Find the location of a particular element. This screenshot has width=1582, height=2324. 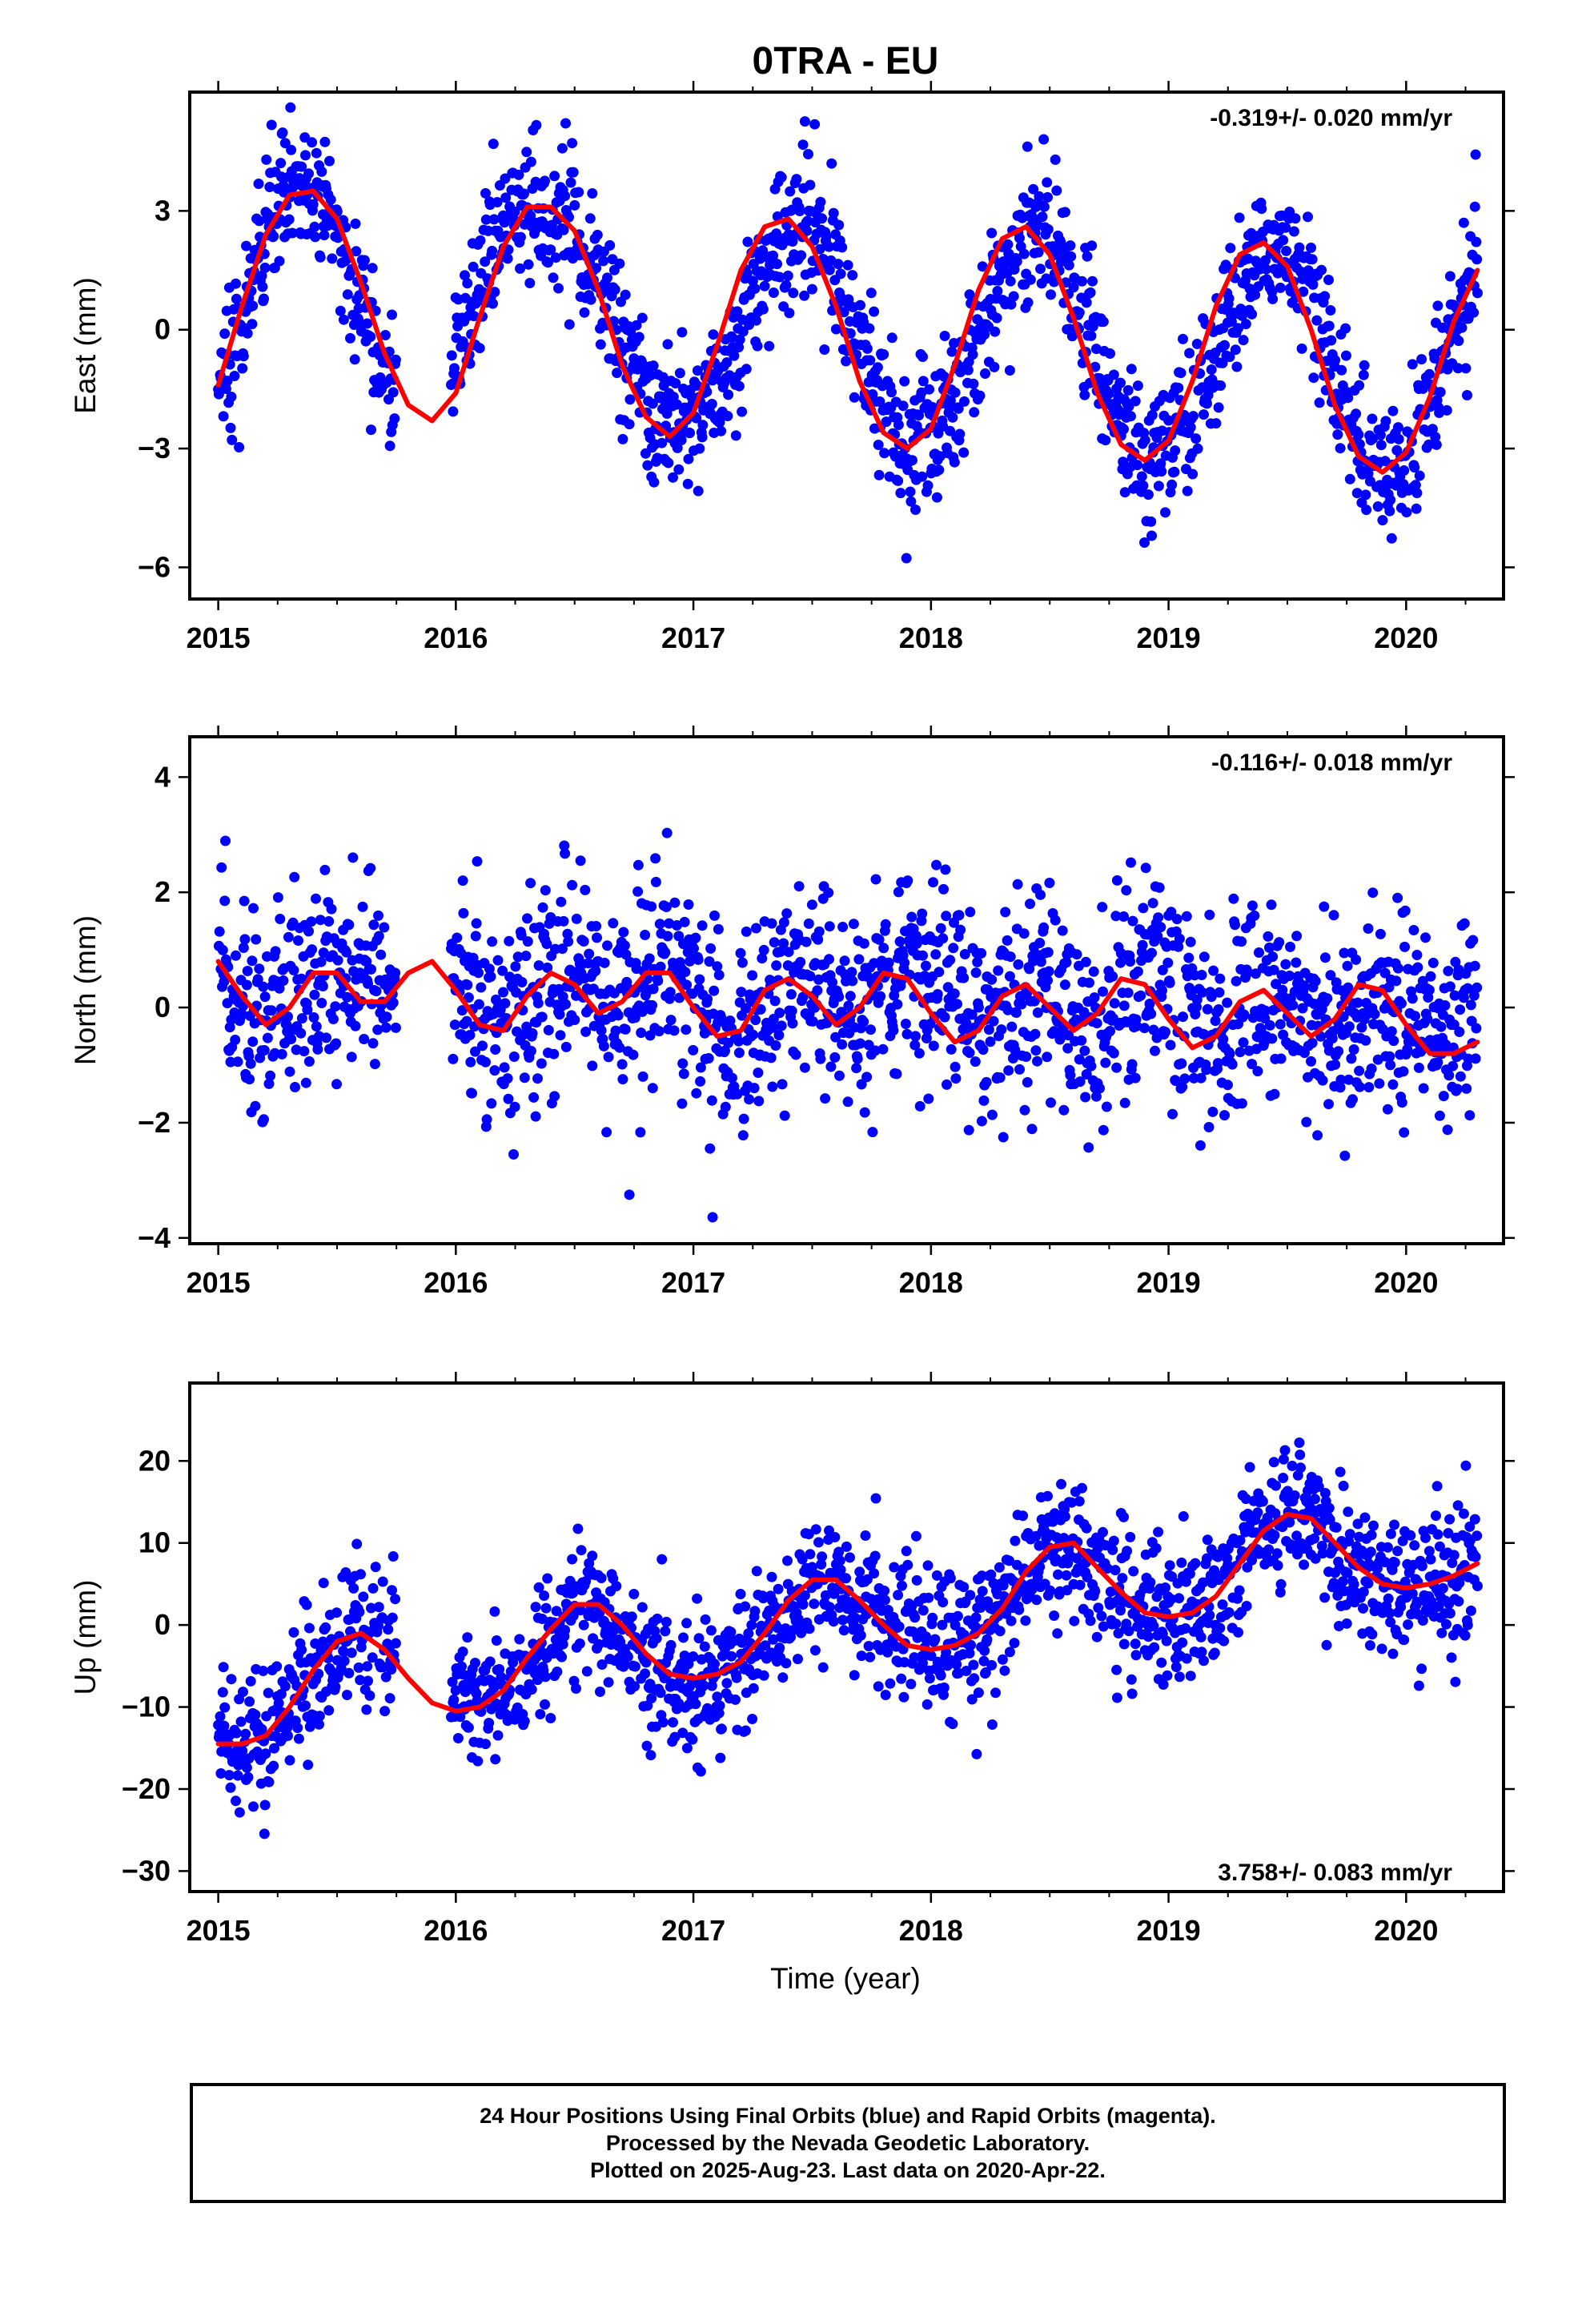

points-group is located at coordinates (848, 1638).